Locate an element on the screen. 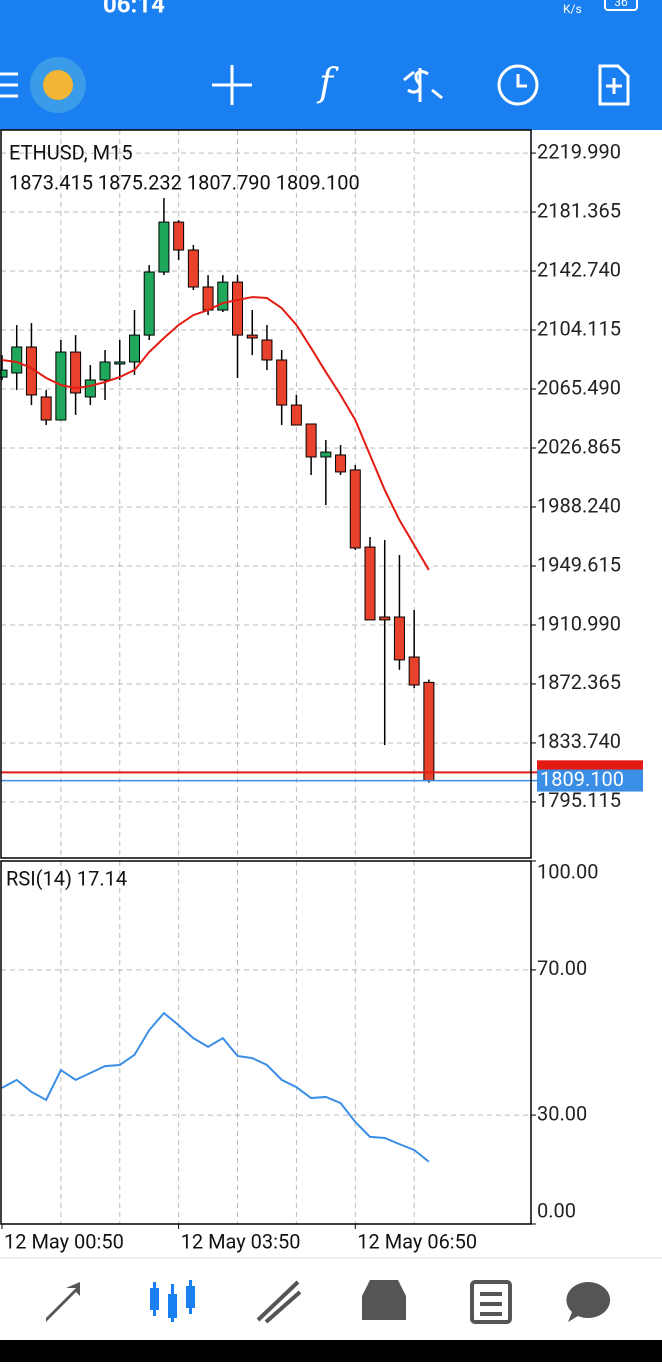 Image resolution: width=662 pixels, height=1366 pixels. y-tick-label: 2142.740 is located at coordinates (579, 269).